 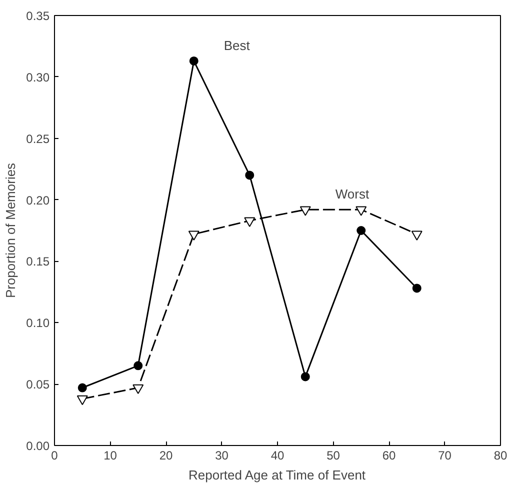 I want to click on series-label: Worst, so click(x=352, y=194).